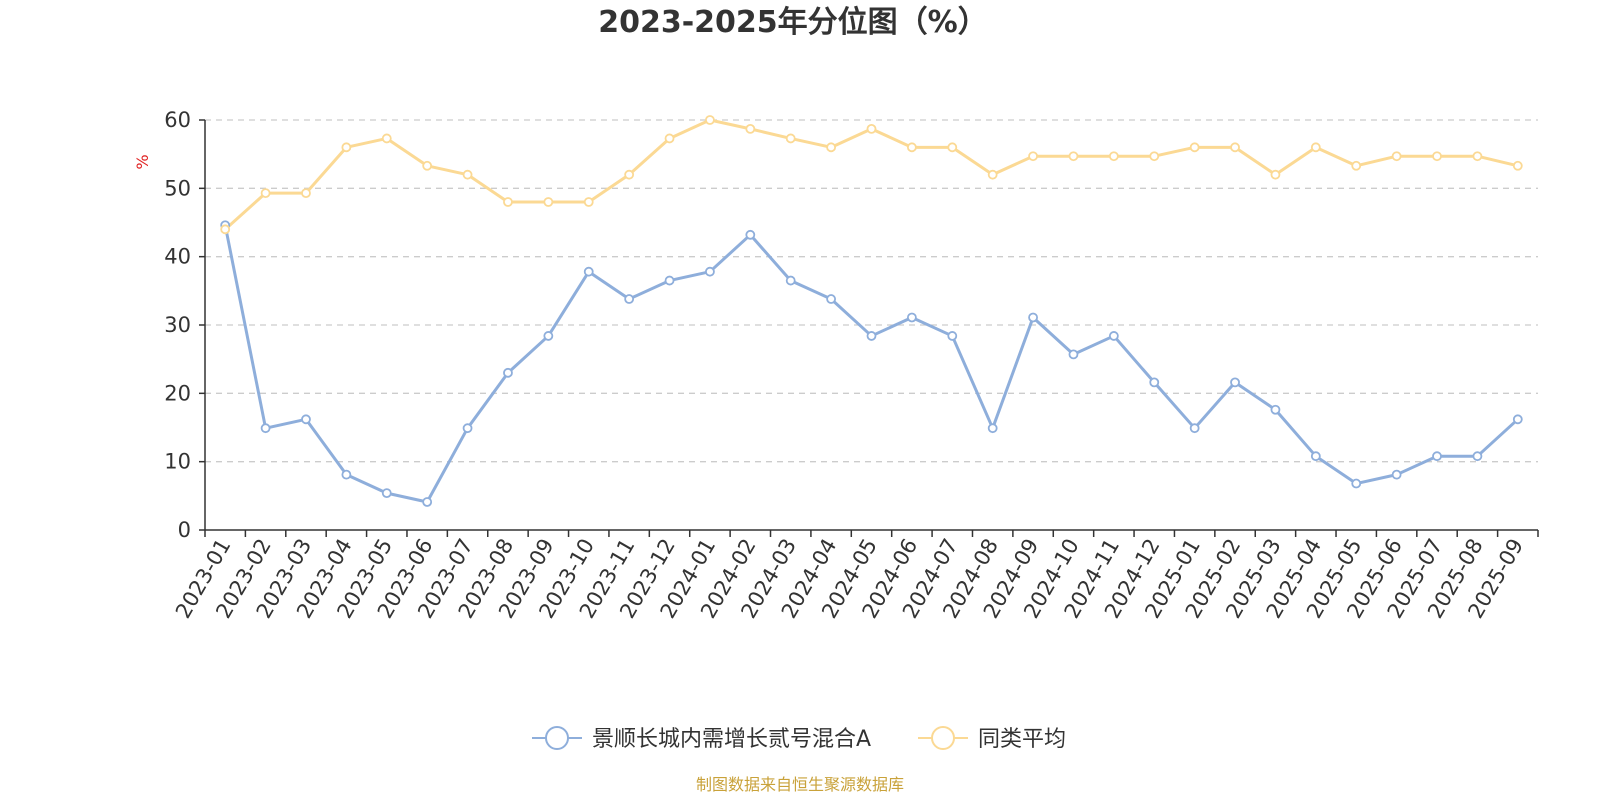  What do you see at coordinates (184, 530) in the screenshot?
I see `y-tick-label: 0` at bounding box center [184, 530].